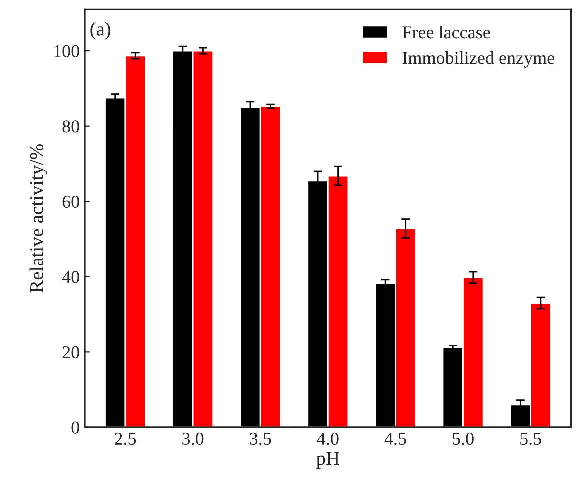  What do you see at coordinates (76, 428) in the screenshot?
I see `y-tick-label: 0` at bounding box center [76, 428].